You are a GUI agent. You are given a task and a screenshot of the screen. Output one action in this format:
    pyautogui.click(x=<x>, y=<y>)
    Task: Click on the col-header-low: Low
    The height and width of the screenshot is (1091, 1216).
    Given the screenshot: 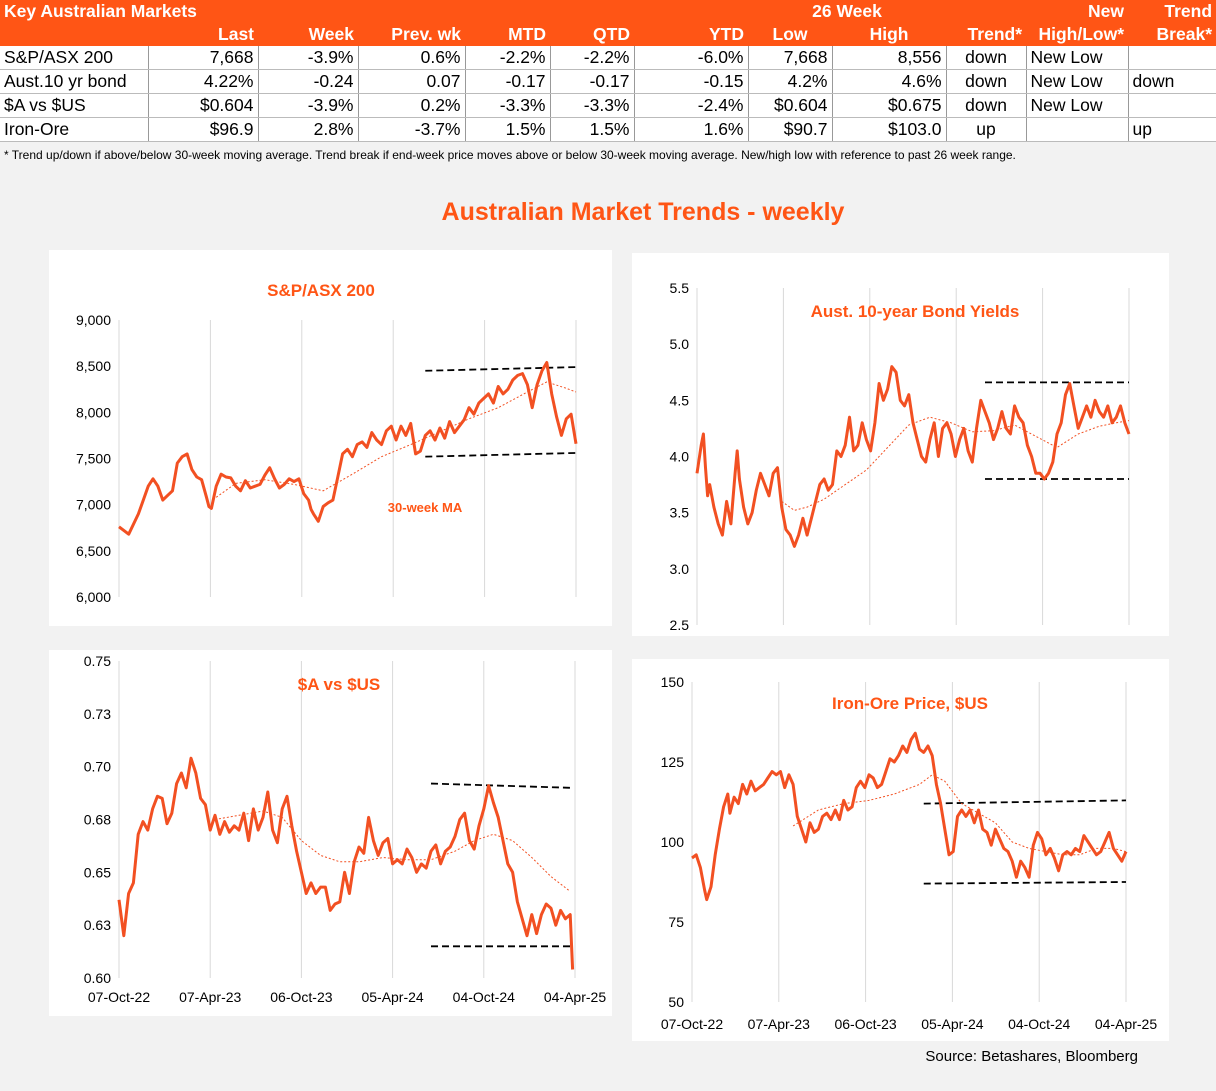 What is the action you would take?
    pyautogui.click(x=790, y=34)
    